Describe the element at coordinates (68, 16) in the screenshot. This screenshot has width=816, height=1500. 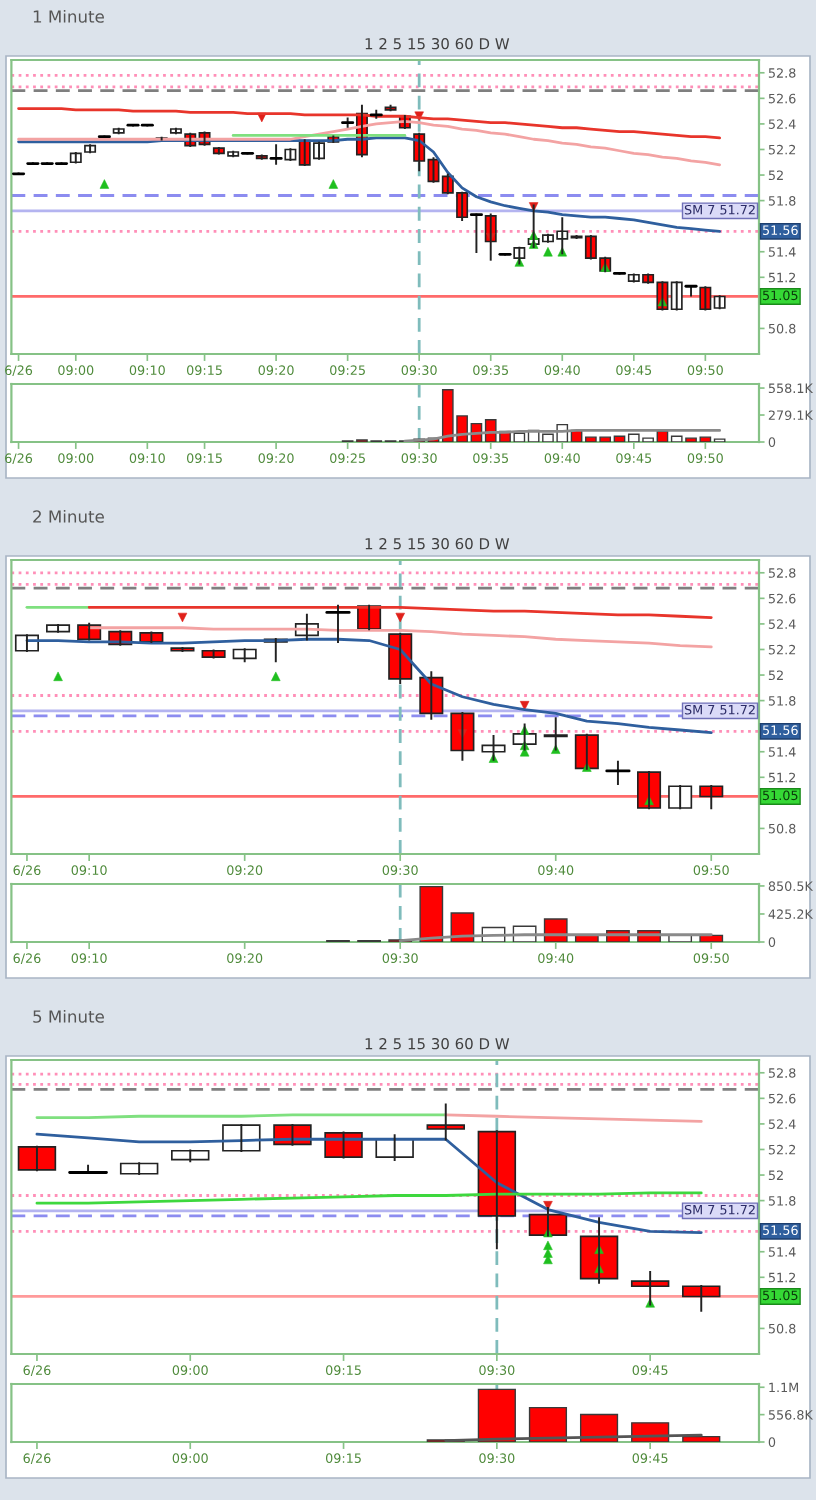
I see `chart-title: 1 Minute` at that location.